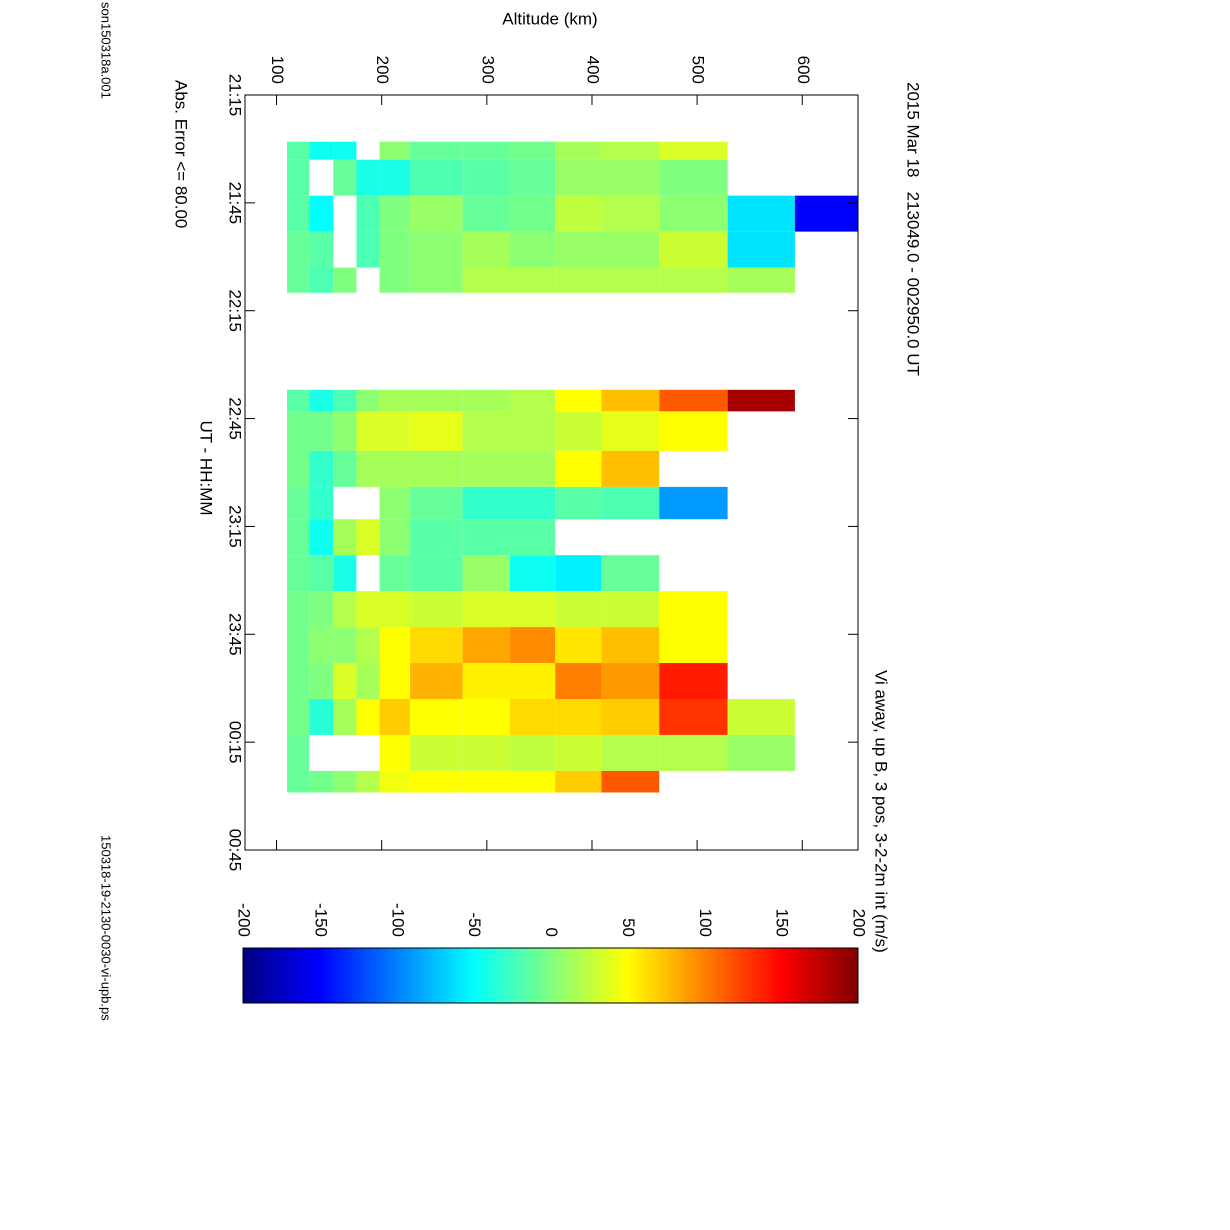 Image resolution: width=1230 pixels, height=1230 pixels. I want to click on x-axis-title: UT - HH:MM, so click(206, 467).